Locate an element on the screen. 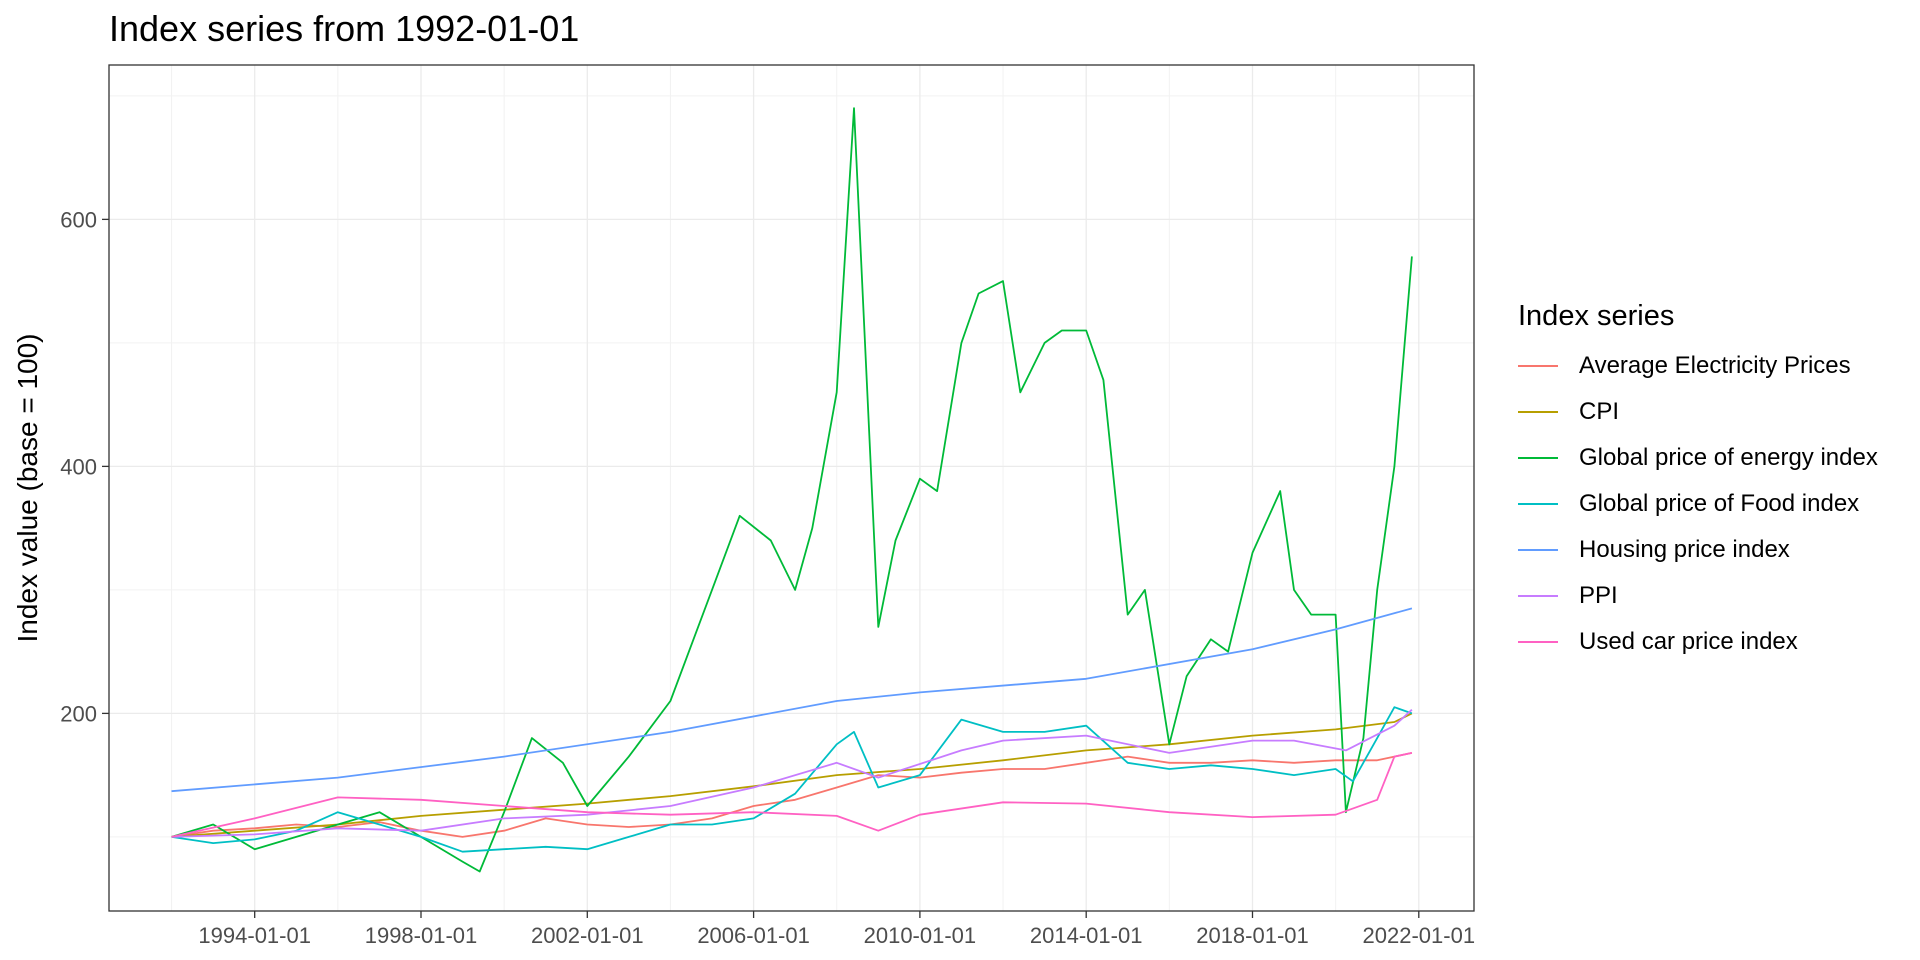  y-tick-label: 200 is located at coordinates (78, 713).